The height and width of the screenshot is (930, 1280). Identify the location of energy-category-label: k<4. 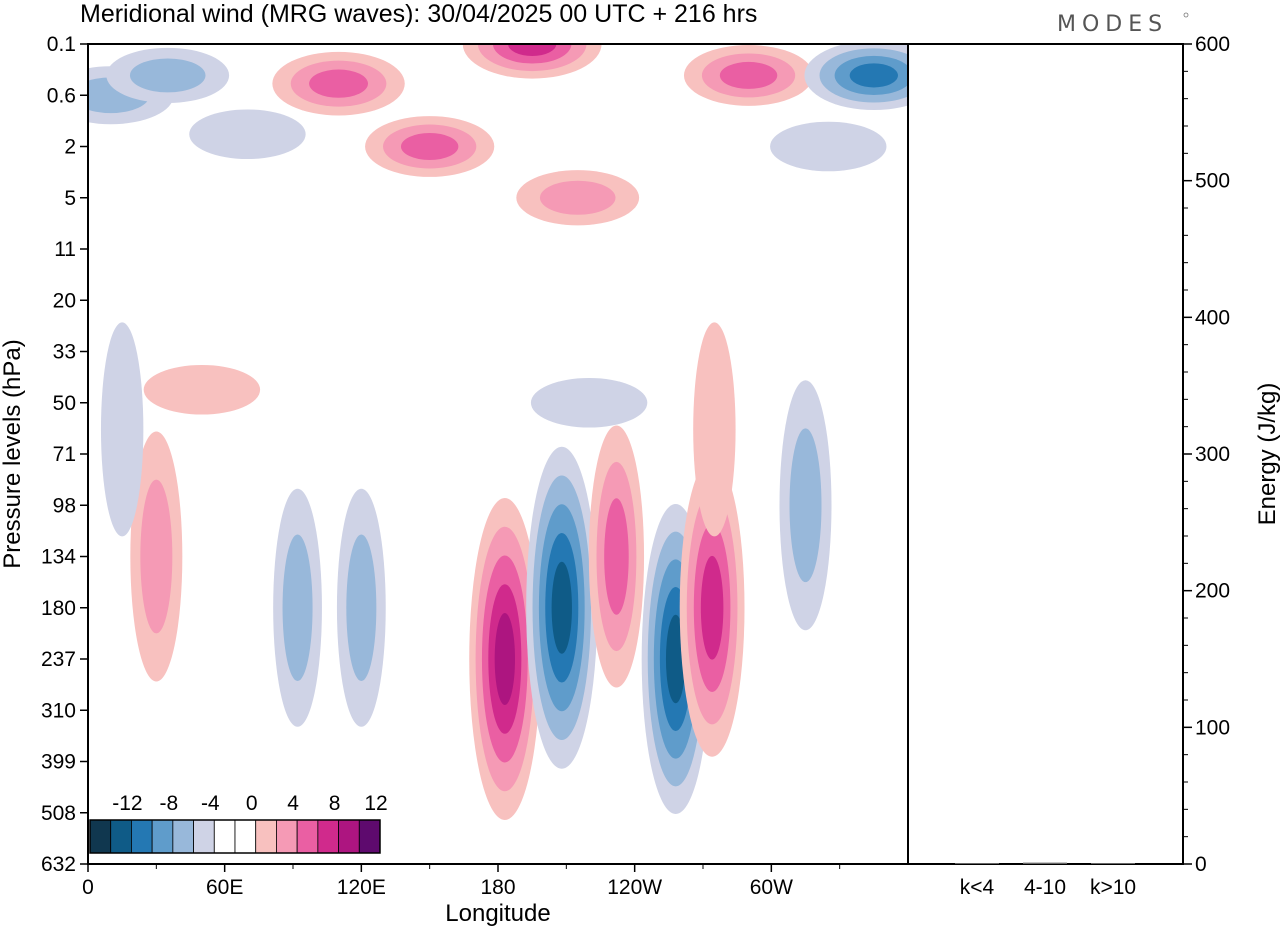
(977, 887).